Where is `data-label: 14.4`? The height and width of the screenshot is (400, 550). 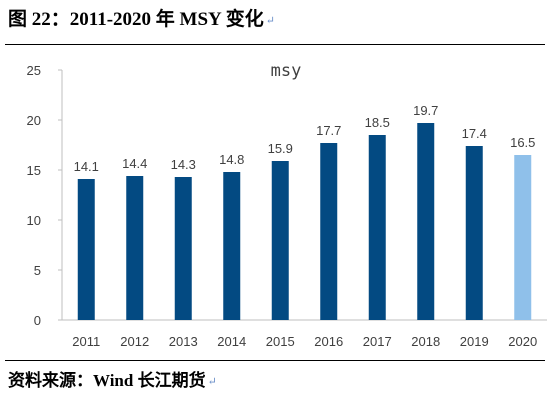
data-label: 14.4 is located at coordinates (134, 163).